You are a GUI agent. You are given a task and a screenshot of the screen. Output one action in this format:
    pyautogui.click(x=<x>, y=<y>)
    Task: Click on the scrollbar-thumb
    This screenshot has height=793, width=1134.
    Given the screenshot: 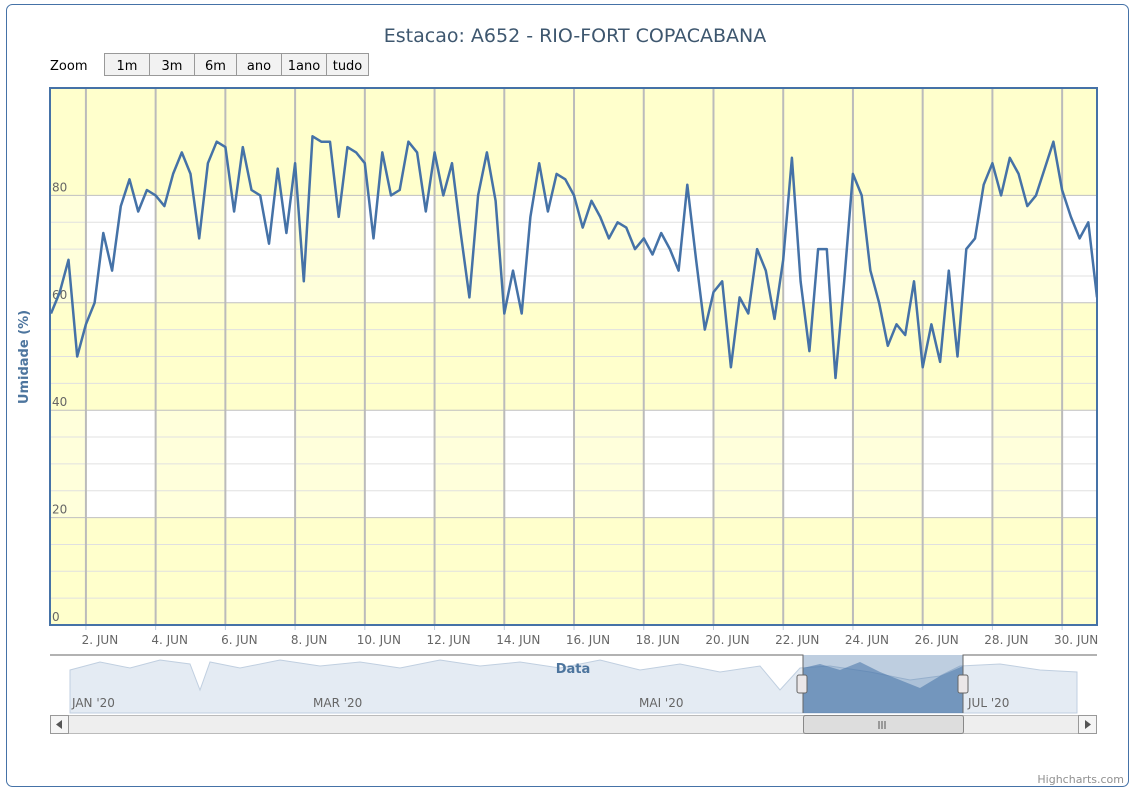 What is the action you would take?
    pyautogui.click(x=883, y=724)
    